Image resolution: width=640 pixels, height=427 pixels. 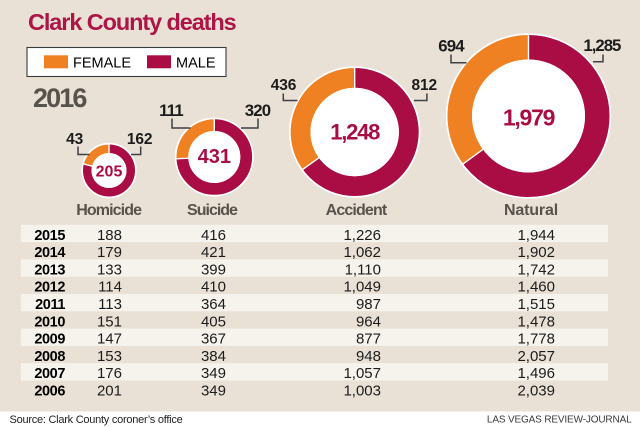 What do you see at coordinates (536, 373) in the screenshot?
I see `svg-text: 1,496` at bounding box center [536, 373].